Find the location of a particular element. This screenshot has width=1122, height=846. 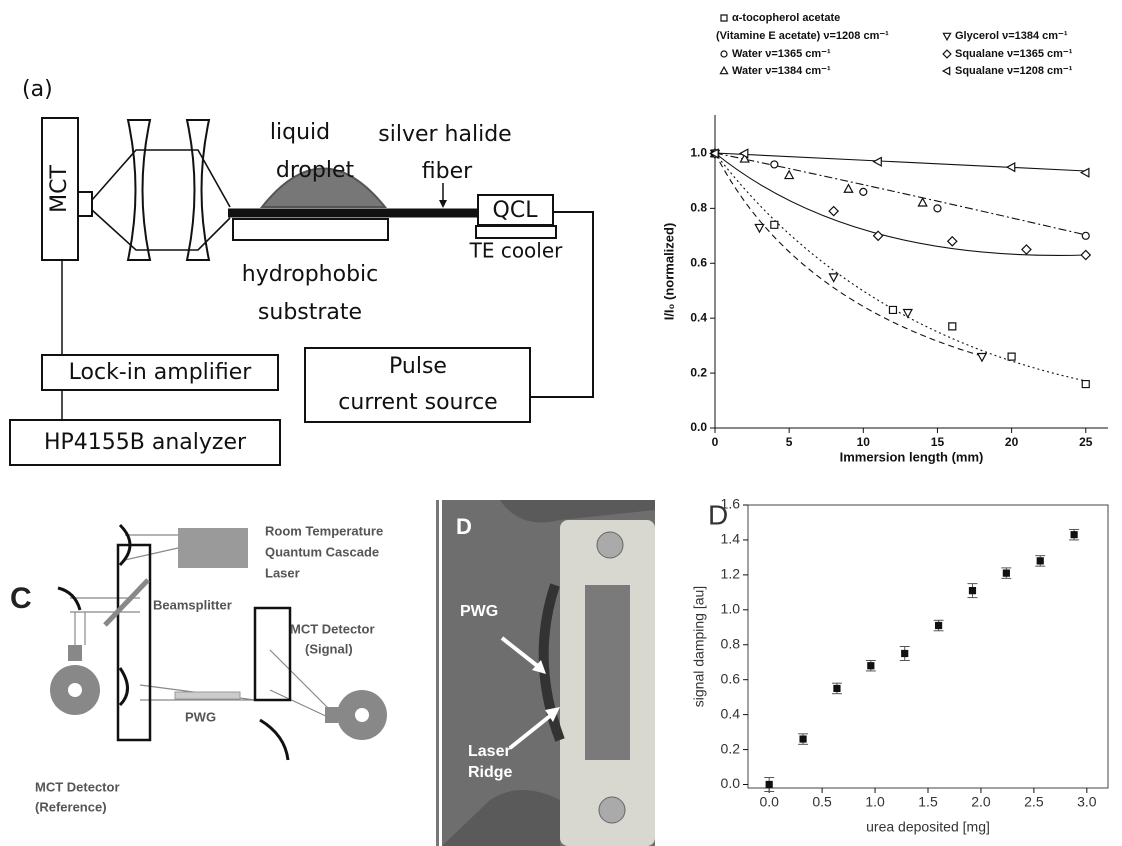

pulse-box is located at coordinates (417, 385).